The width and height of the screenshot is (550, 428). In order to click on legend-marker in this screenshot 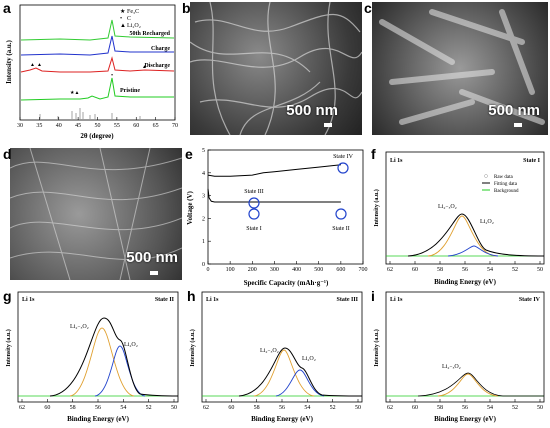, I will do `click(486, 176)`.